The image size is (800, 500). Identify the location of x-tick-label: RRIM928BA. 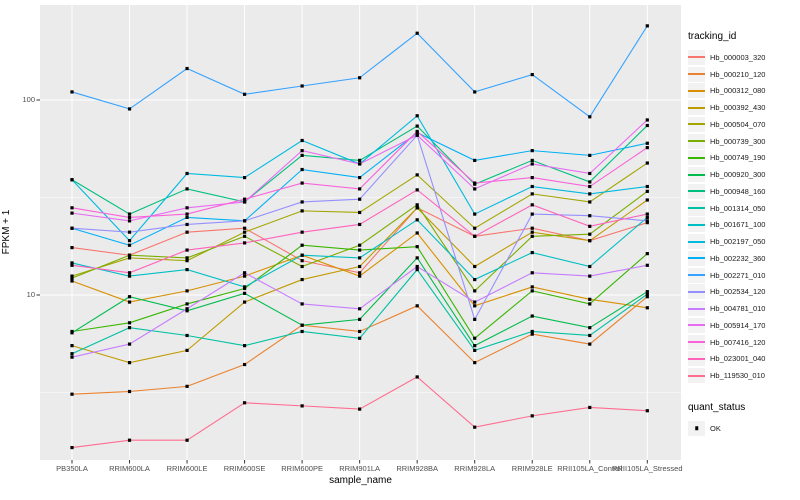
(417, 468).